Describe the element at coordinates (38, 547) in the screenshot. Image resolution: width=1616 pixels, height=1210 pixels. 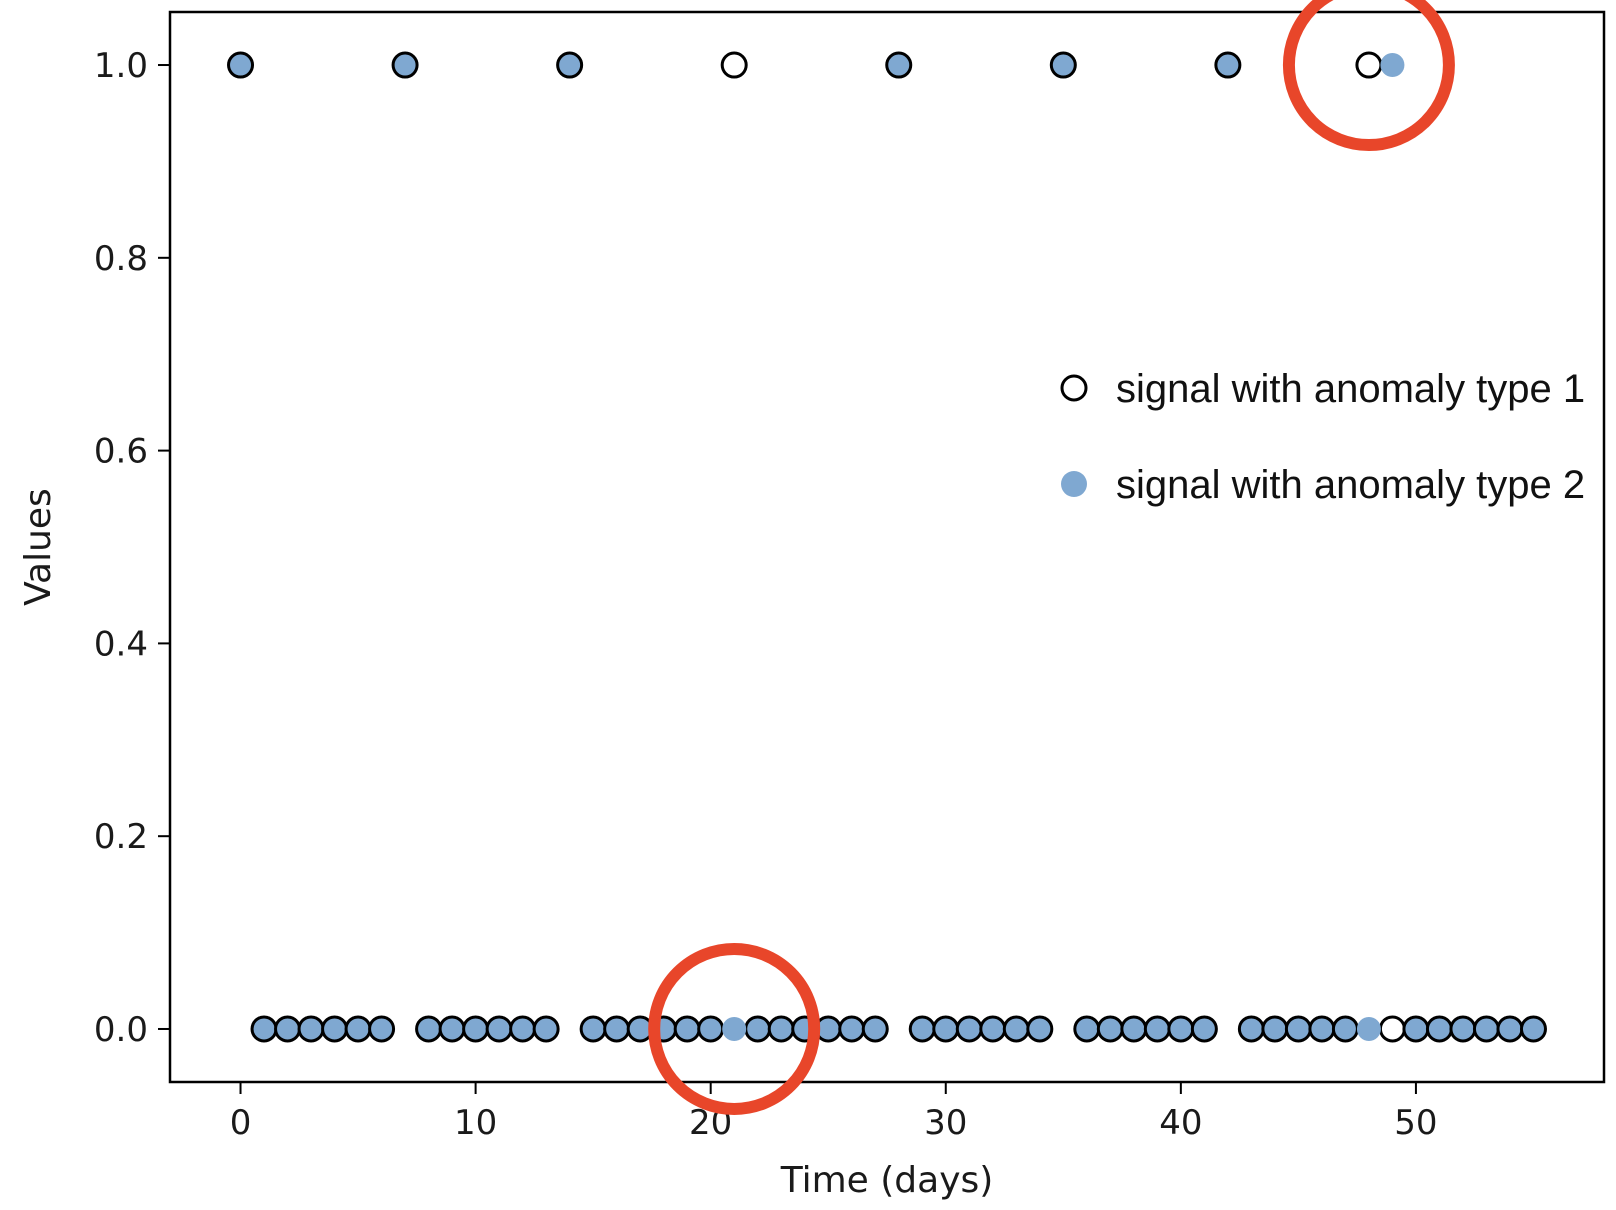
I see `y-axis-label: Values` at that location.